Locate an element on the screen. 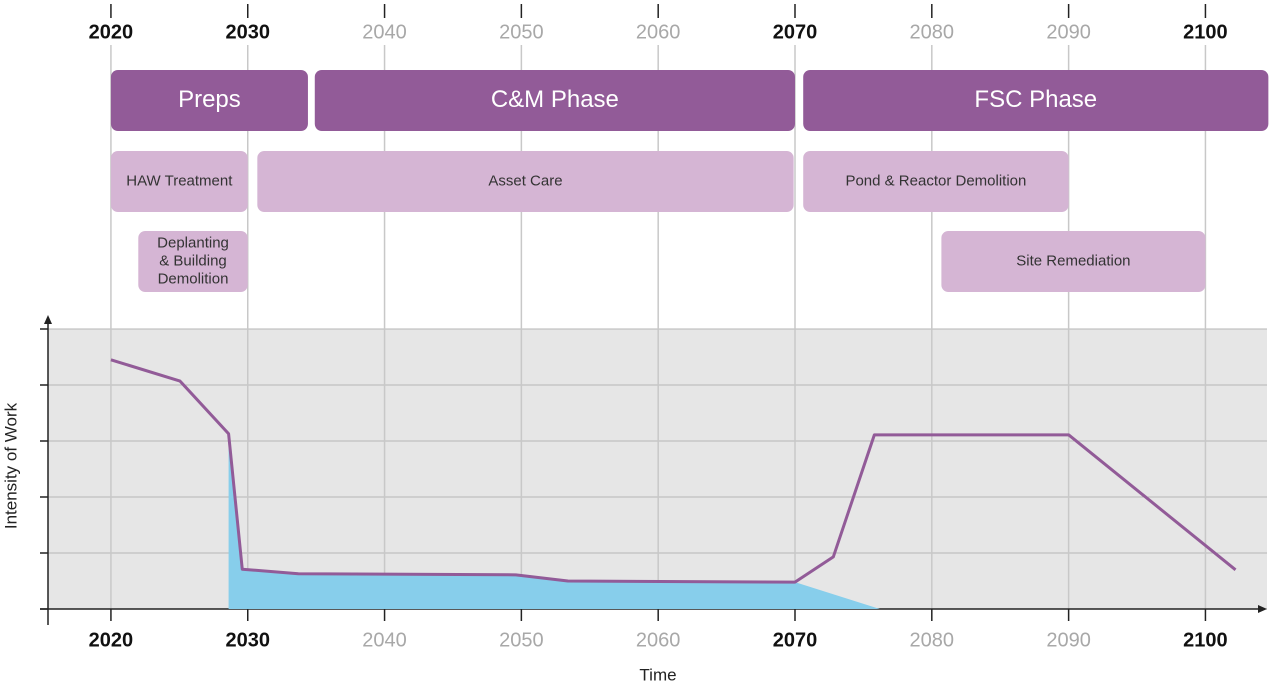 The image size is (1270, 687). phase-label: Demolition is located at coordinates (193, 278).